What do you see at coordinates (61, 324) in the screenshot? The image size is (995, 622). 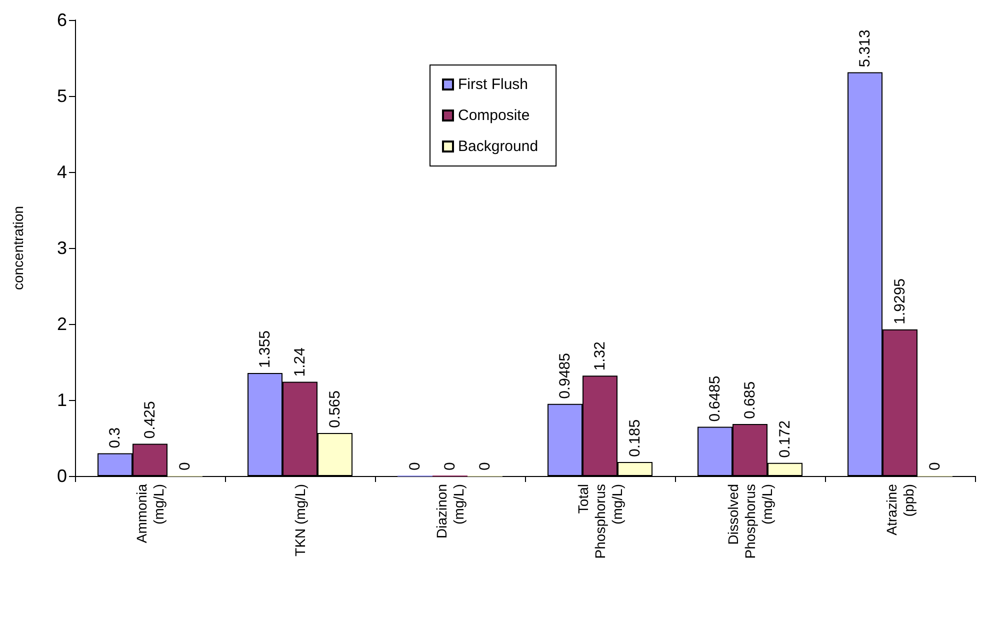 I see `y-tick-label: 2` at bounding box center [61, 324].